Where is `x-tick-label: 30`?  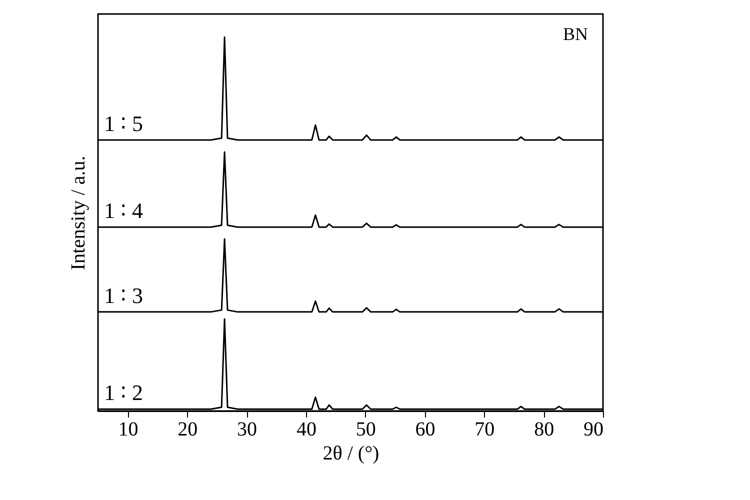
x-tick-label: 30 is located at coordinates (247, 429).